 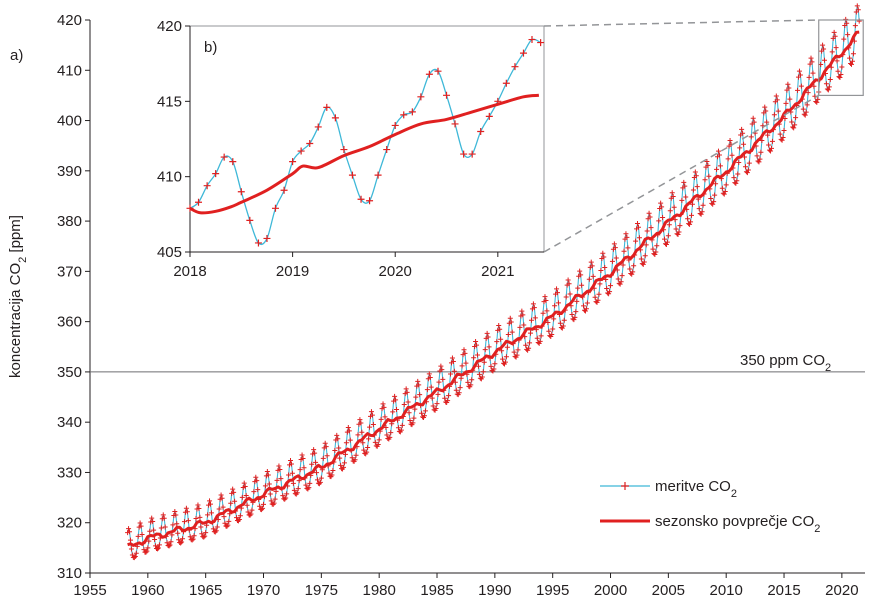 What do you see at coordinates (263, 590) in the screenshot?
I see `x-tick-label: 1970` at bounding box center [263, 590].